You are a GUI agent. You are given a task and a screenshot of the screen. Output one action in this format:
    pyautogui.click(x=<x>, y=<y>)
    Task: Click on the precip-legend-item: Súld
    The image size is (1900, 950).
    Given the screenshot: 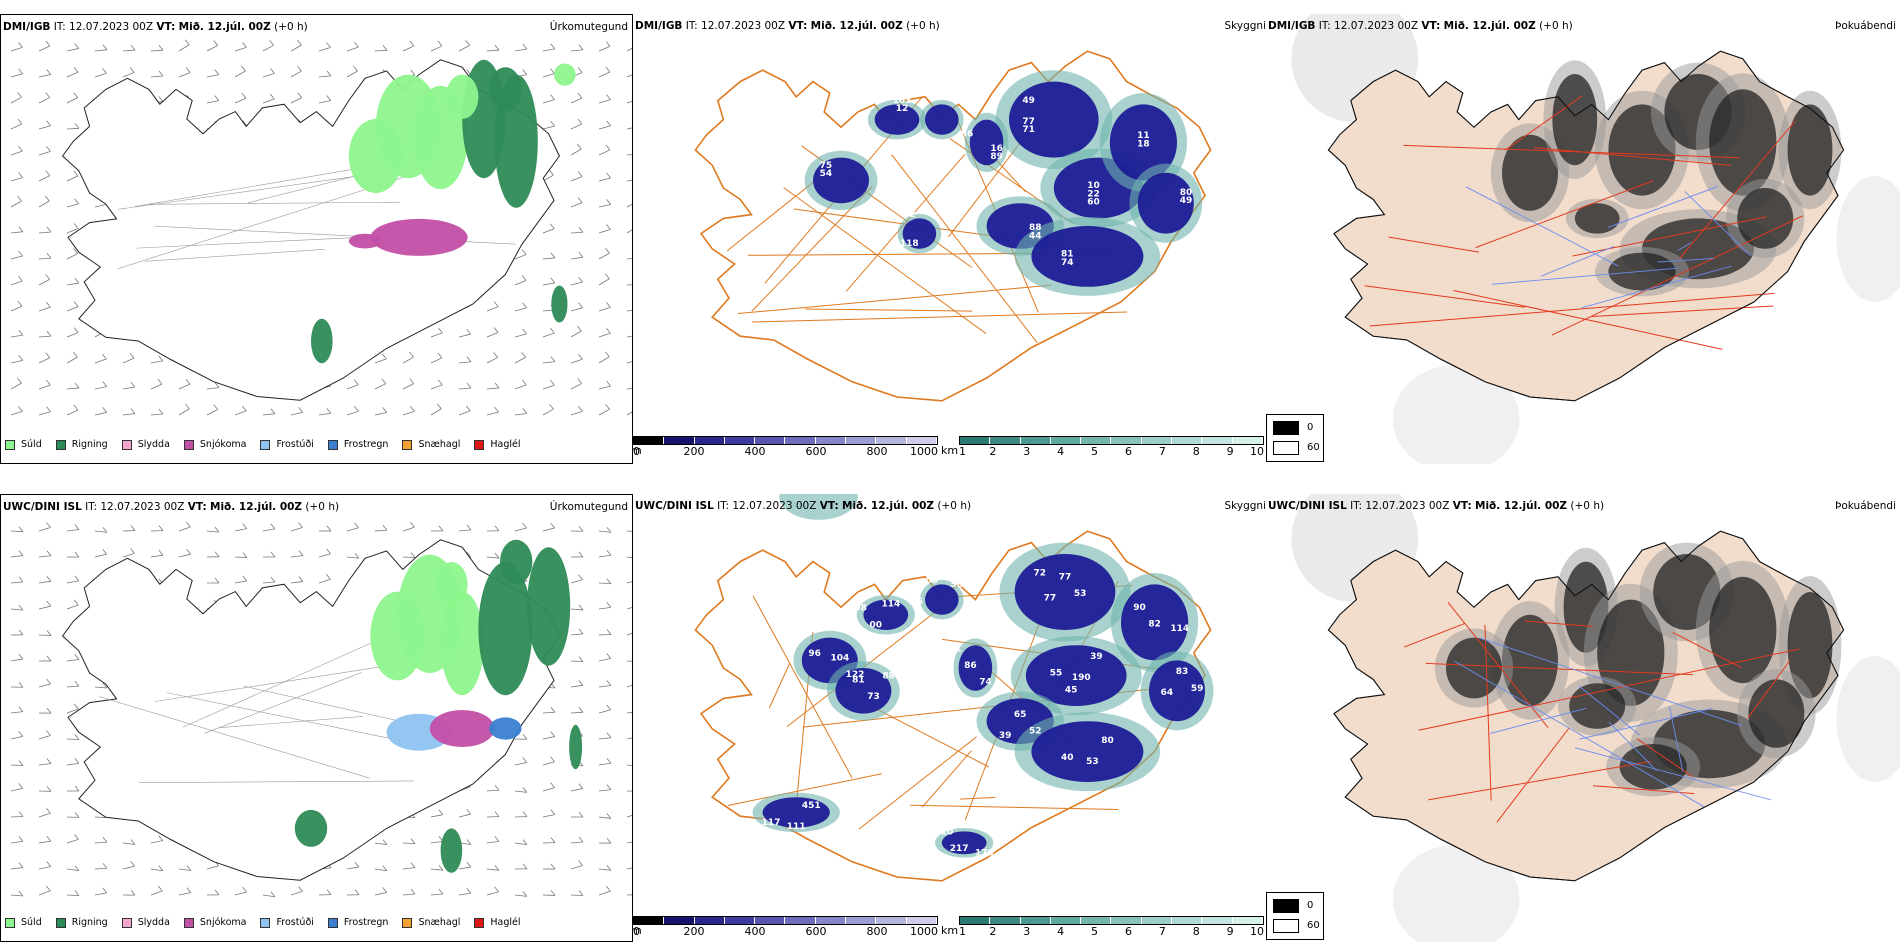 What is the action you would take?
    pyautogui.click(x=23, y=444)
    